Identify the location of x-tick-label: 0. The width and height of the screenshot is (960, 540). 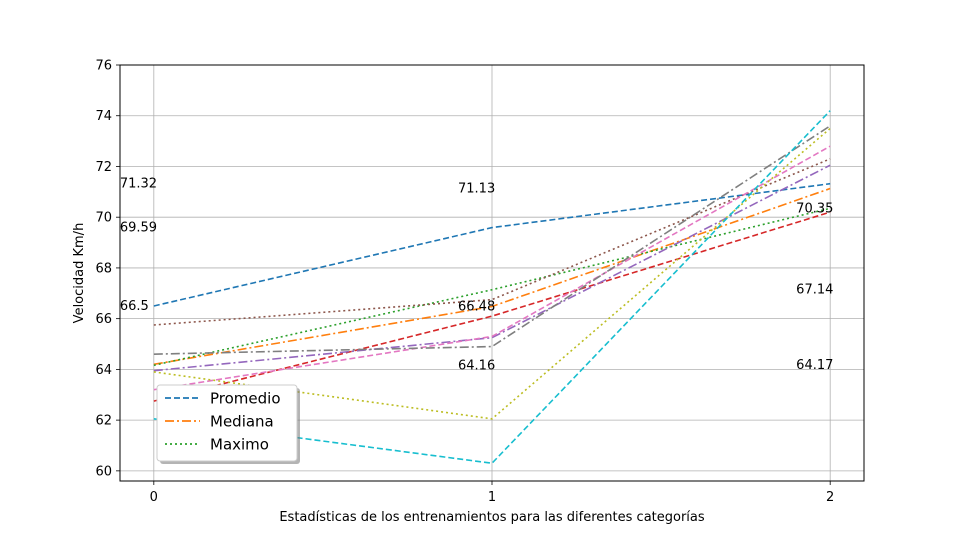
(154, 497).